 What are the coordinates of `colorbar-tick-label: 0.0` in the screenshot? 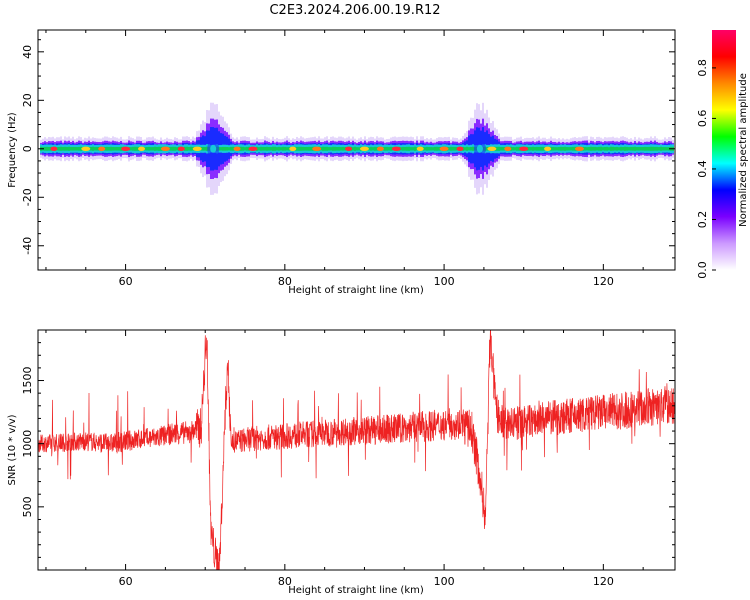 It's located at (702, 270).